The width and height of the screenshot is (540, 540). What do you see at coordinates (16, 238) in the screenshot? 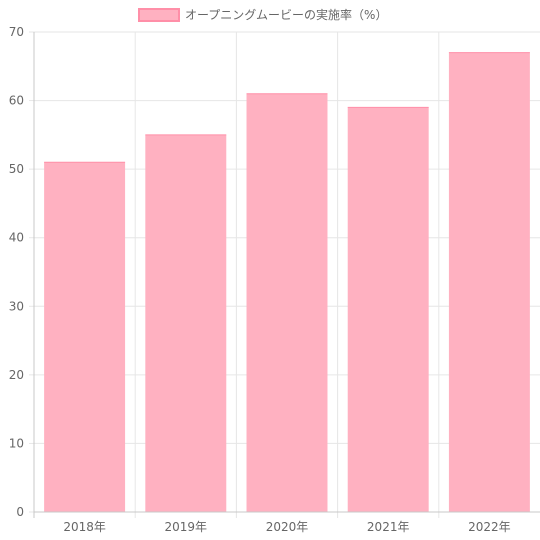
I see `y-tick-label: 40` at bounding box center [16, 238].